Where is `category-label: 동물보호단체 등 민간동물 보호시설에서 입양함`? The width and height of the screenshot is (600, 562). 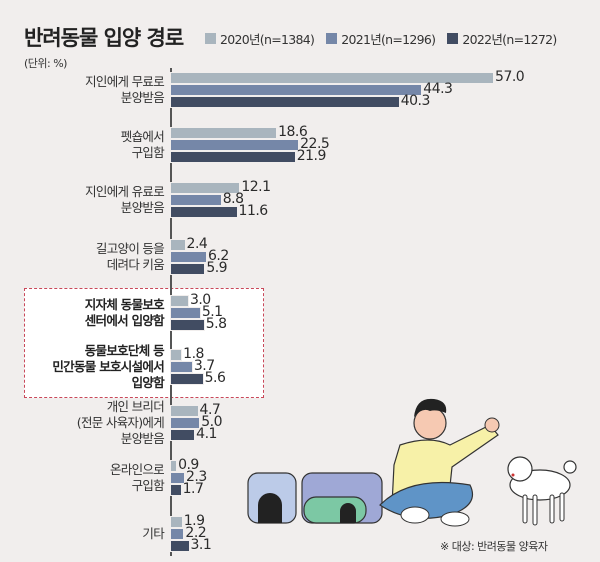 category-label: 동물보호단체 등 민간동물 보호시설에서 입양함 is located at coordinates (108, 366).